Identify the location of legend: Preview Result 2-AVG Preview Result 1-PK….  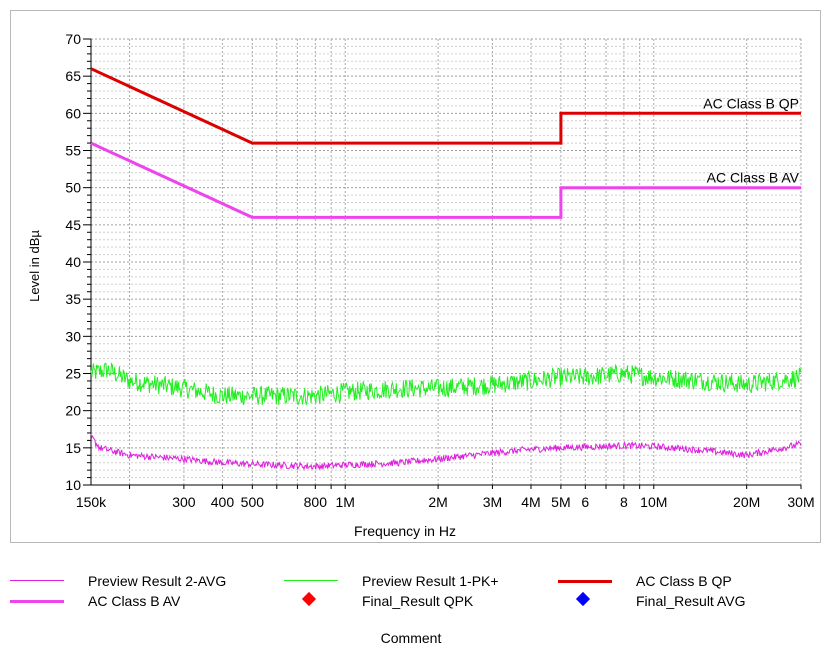
(411, 593).